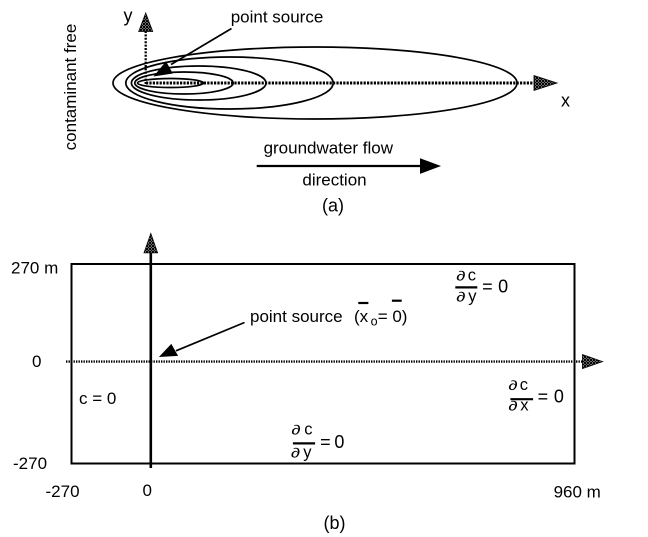 The image size is (648, 537). Describe the element at coordinates (333, 206) in the screenshot. I see `svg-text: (a)` at that location.